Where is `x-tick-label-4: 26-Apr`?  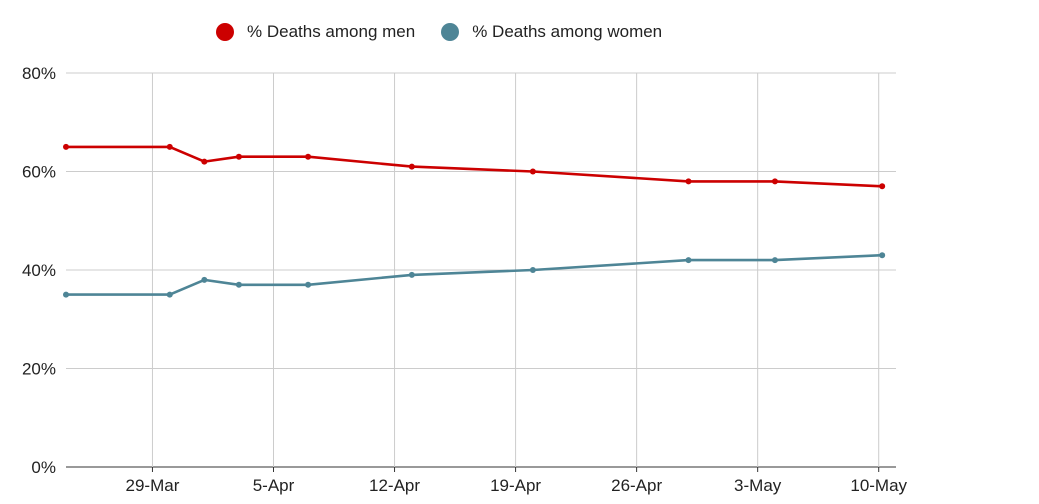
x-tick-label-4: 26-Apr is located at coordinates (636, 485).